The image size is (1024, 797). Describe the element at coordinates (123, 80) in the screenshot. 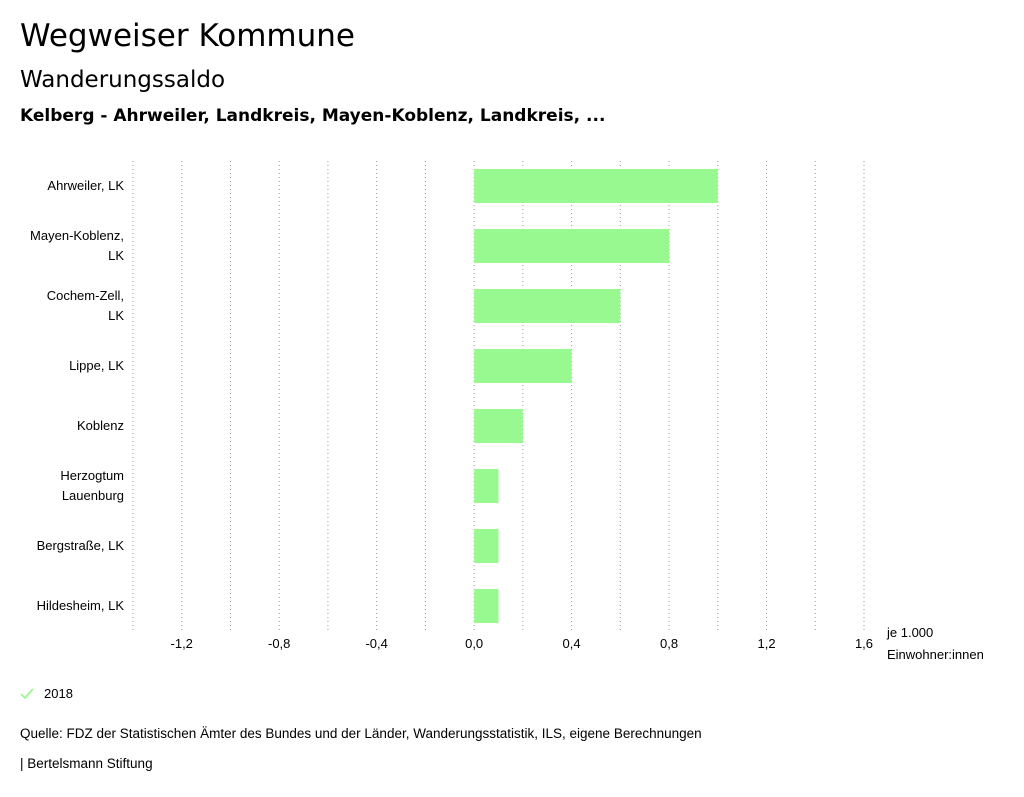

I see `chart-subtitle: Wanderungssaldo` at that location.